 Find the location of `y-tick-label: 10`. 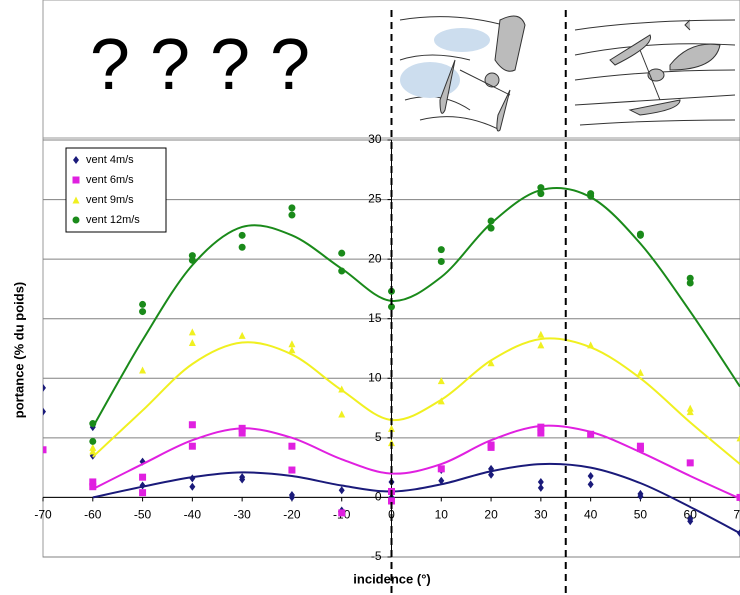

y-tick-label: 10 is located at coordinates (375, 377).